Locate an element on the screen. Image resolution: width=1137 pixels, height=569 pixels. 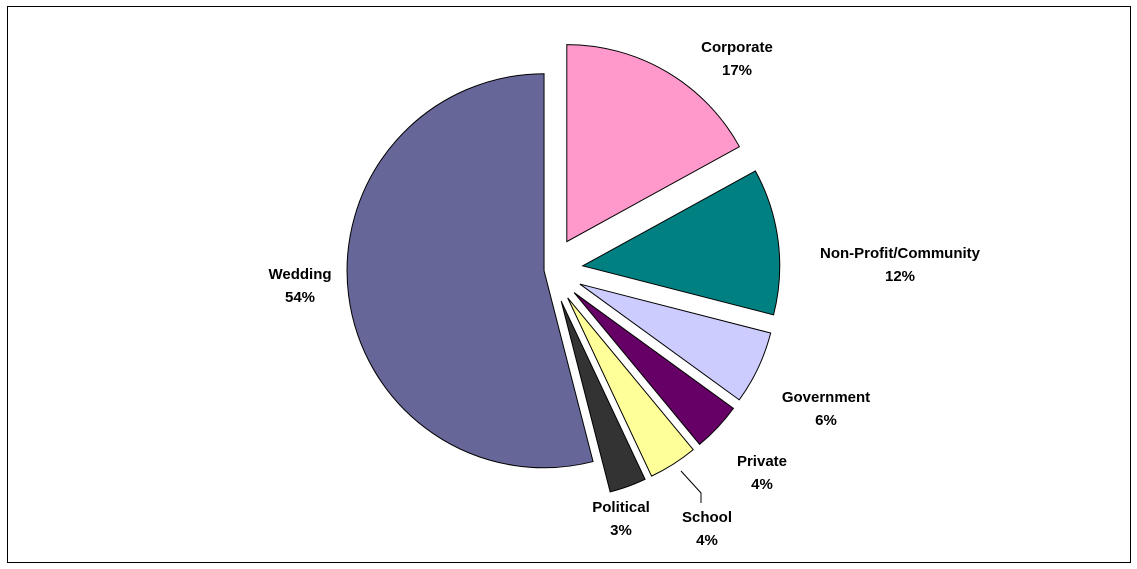
leader-line-school is located at coordinates (691, 486).